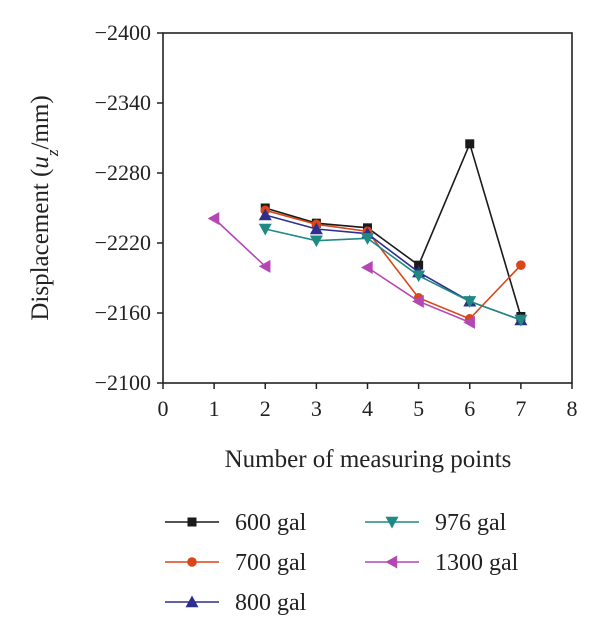 This screenshot has width=600, height=642. What do you see at coordinates (477, 563) in the screenshot?
I see `legend-label: 1300 gal` at bounding box center [477, 563].